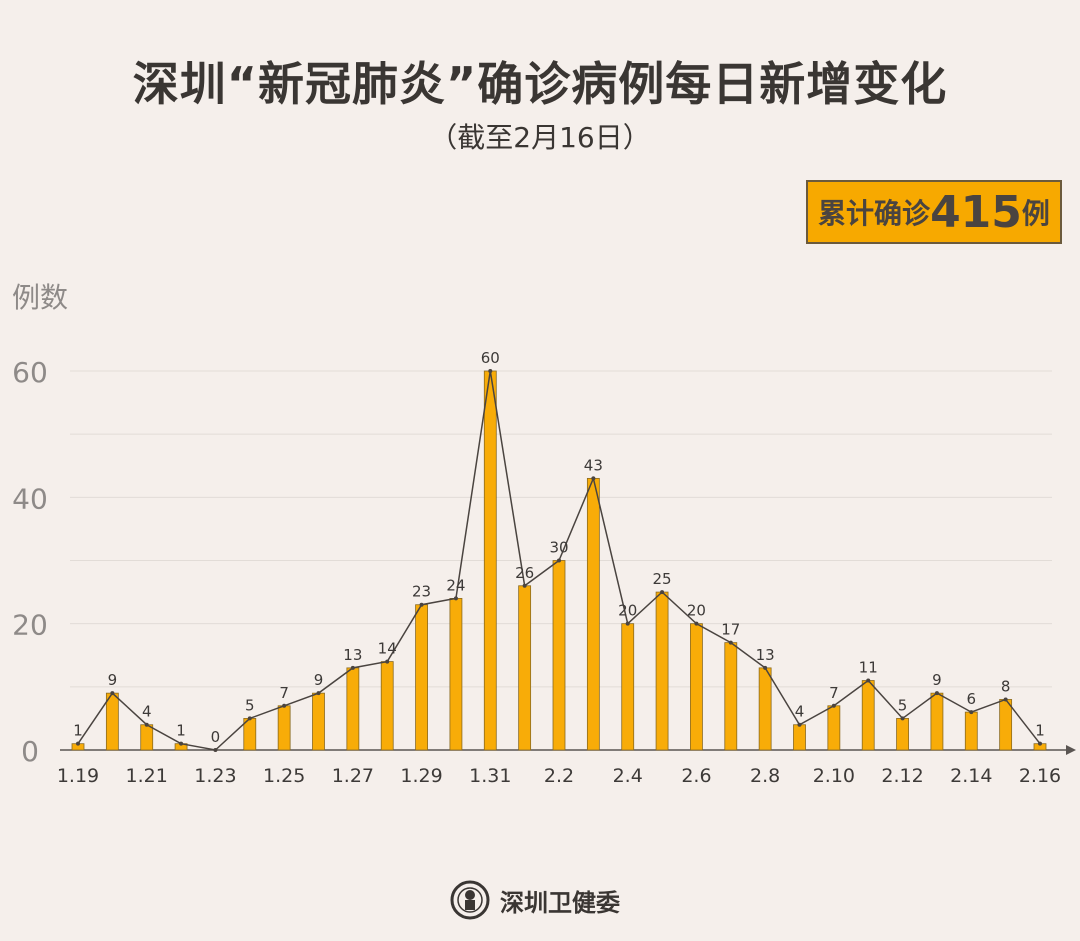 The width and height of the screenshot is (1080, 941). What do you see at coordinates (902, 776) in the screenshot?
I see `x-tick-label: 2.12` at bounding box center [902, 776].